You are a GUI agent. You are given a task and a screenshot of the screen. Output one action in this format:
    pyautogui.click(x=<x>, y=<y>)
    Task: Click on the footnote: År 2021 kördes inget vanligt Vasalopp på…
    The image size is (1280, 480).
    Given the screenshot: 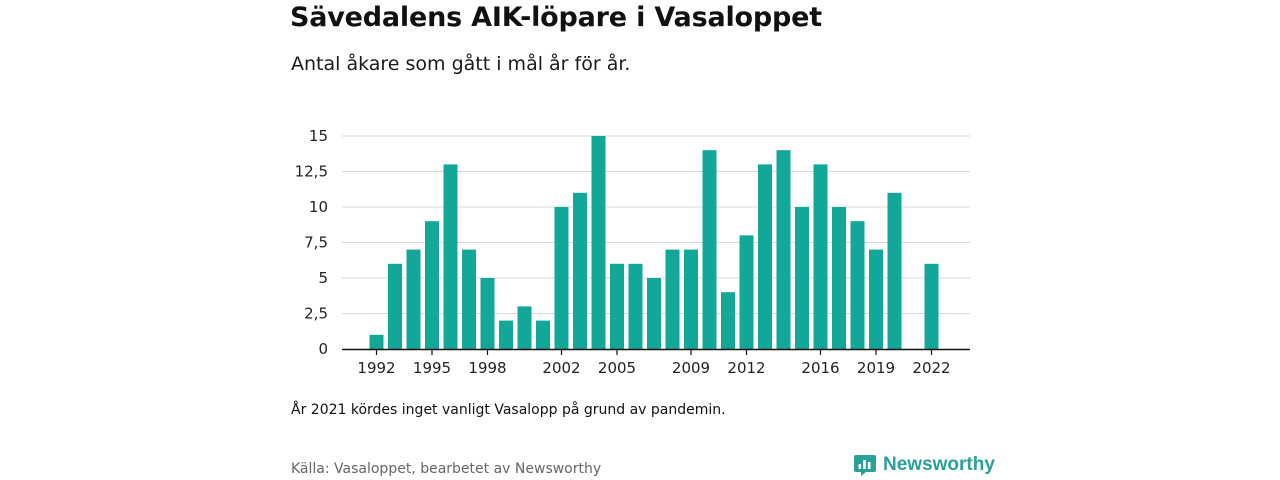 What is the action you would take?
    pyautogui.click(x=508, y=410)
    